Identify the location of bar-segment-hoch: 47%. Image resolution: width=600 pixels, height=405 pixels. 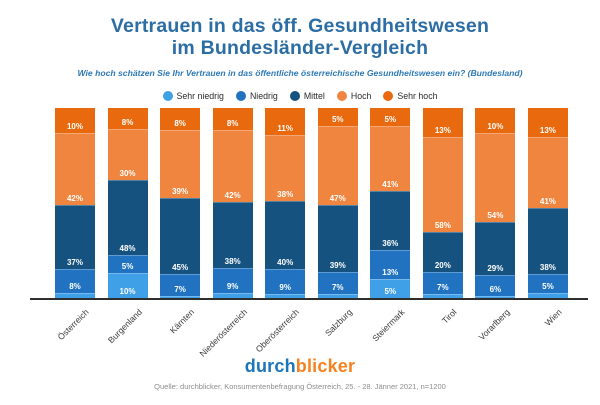
(337, 165).